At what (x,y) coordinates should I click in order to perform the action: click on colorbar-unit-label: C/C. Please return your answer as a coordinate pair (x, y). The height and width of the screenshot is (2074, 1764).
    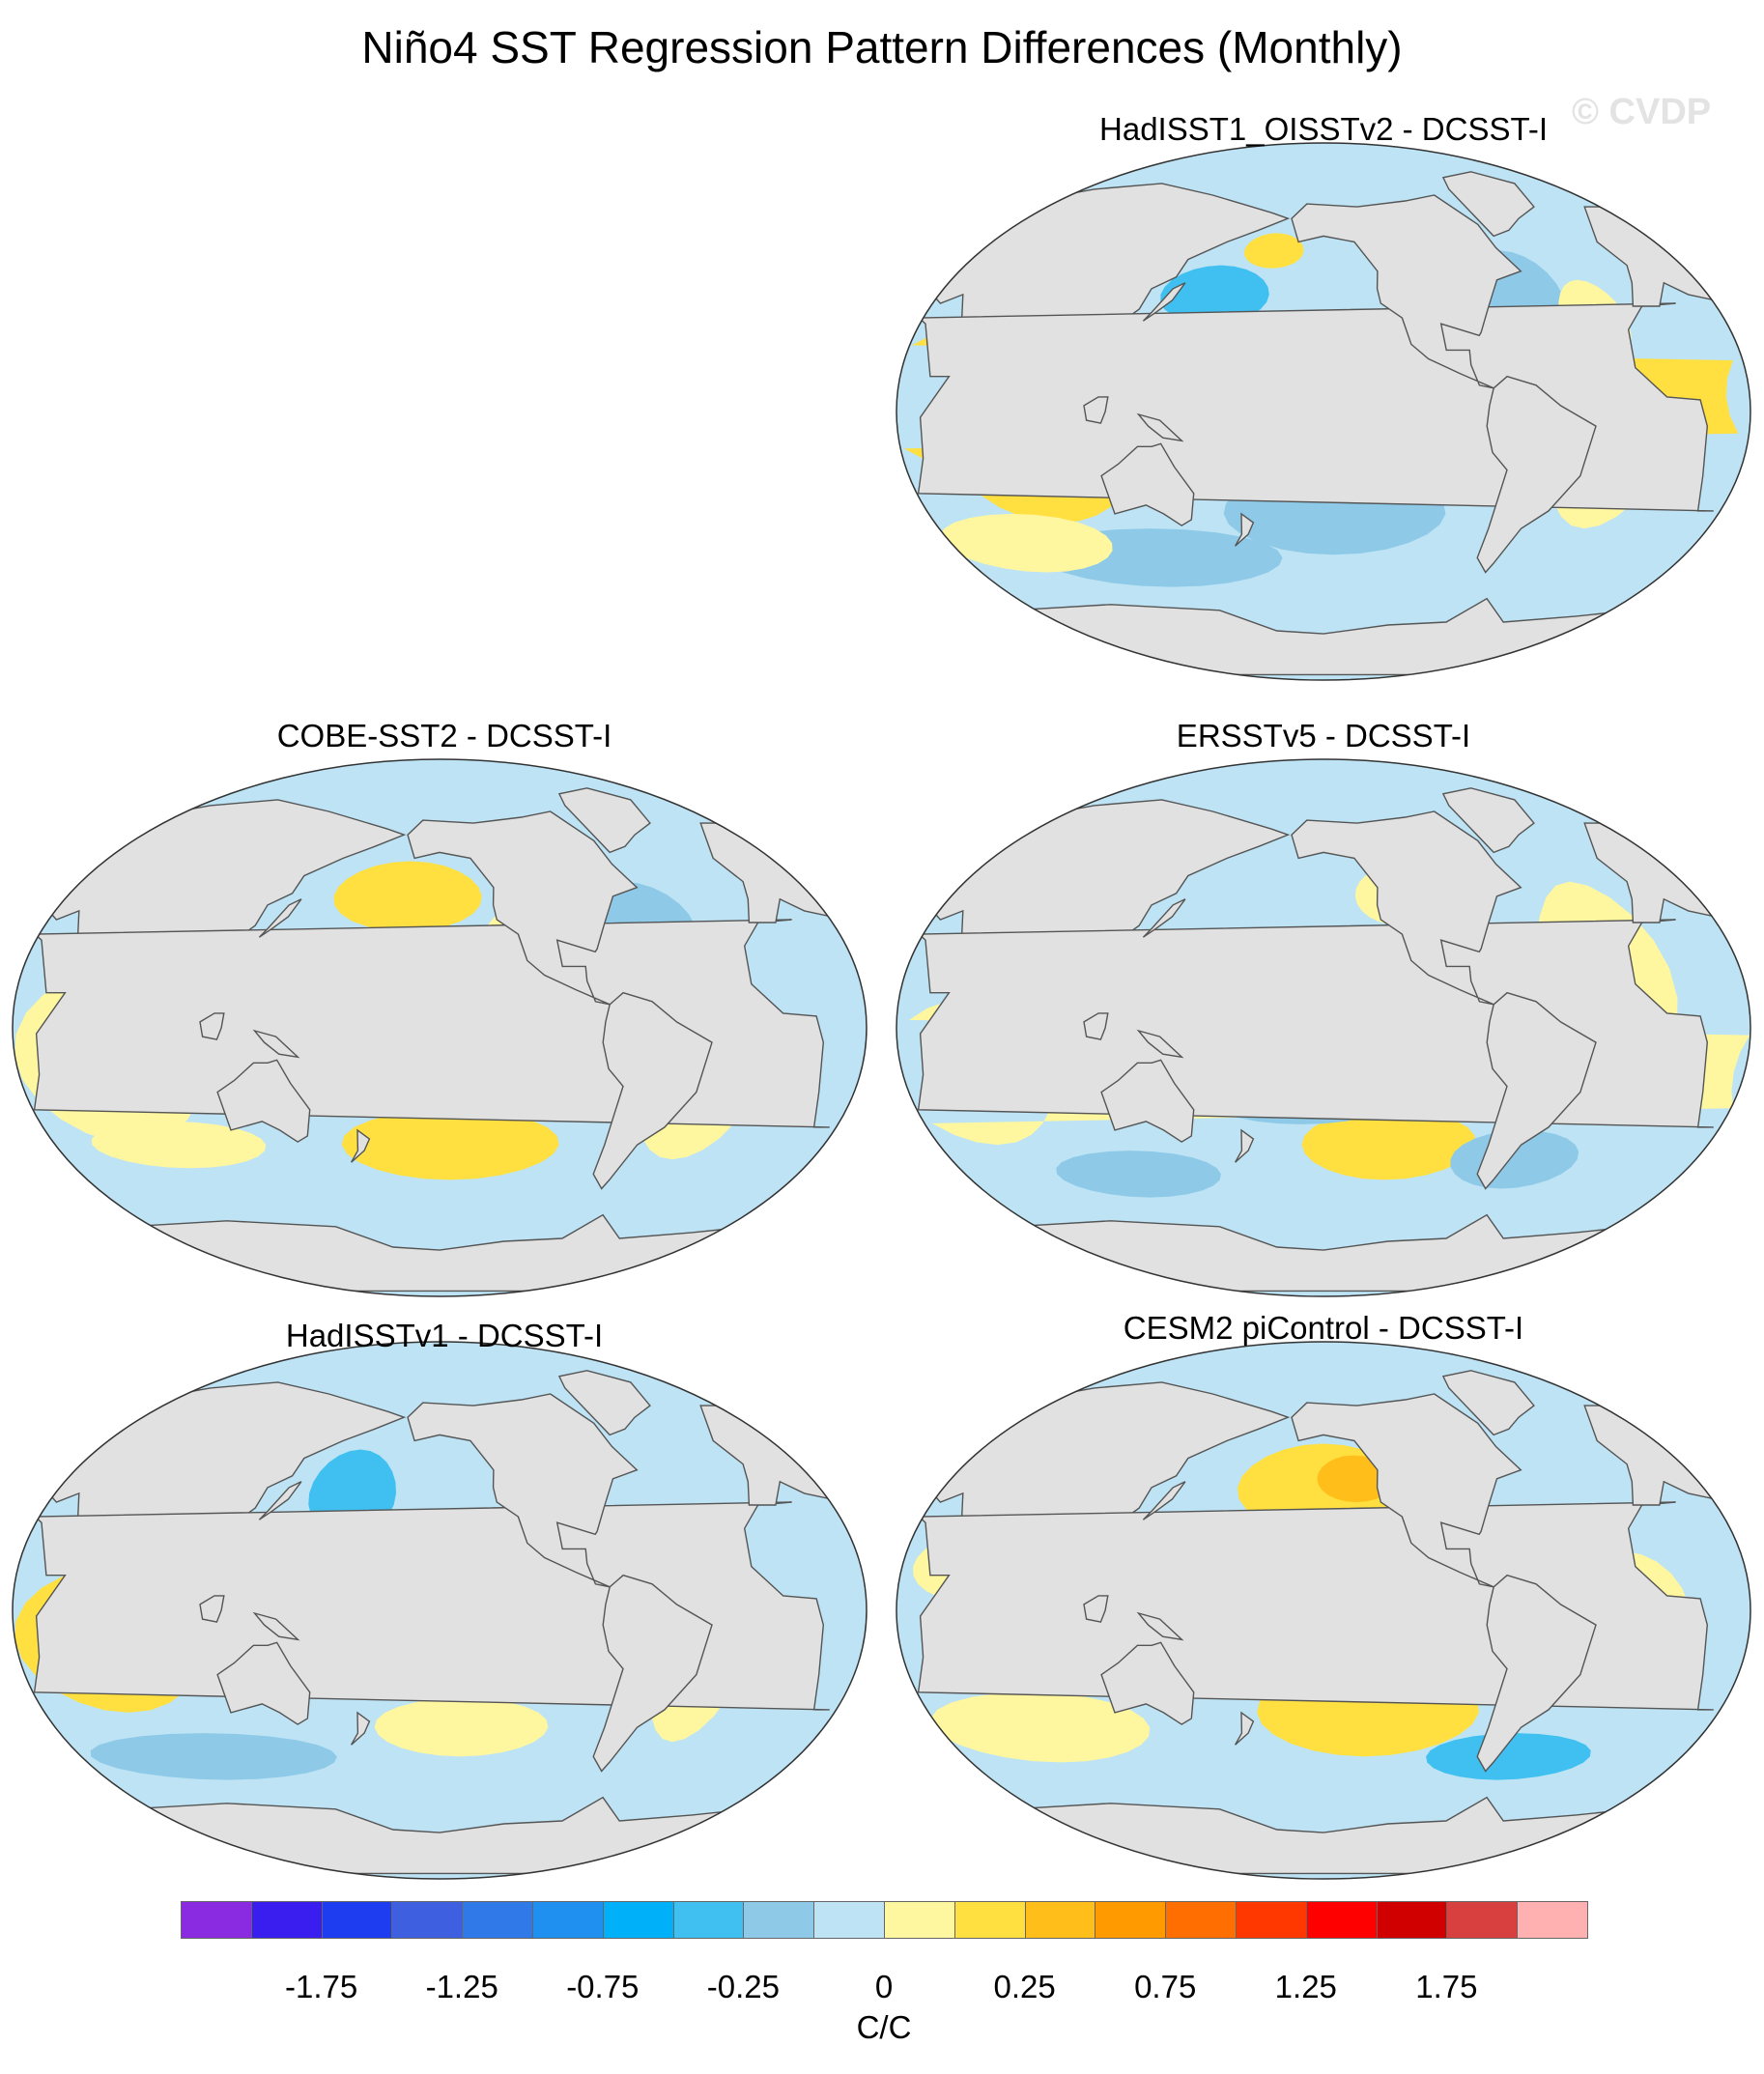
    Looking at the image, I should click on (884, 2027).